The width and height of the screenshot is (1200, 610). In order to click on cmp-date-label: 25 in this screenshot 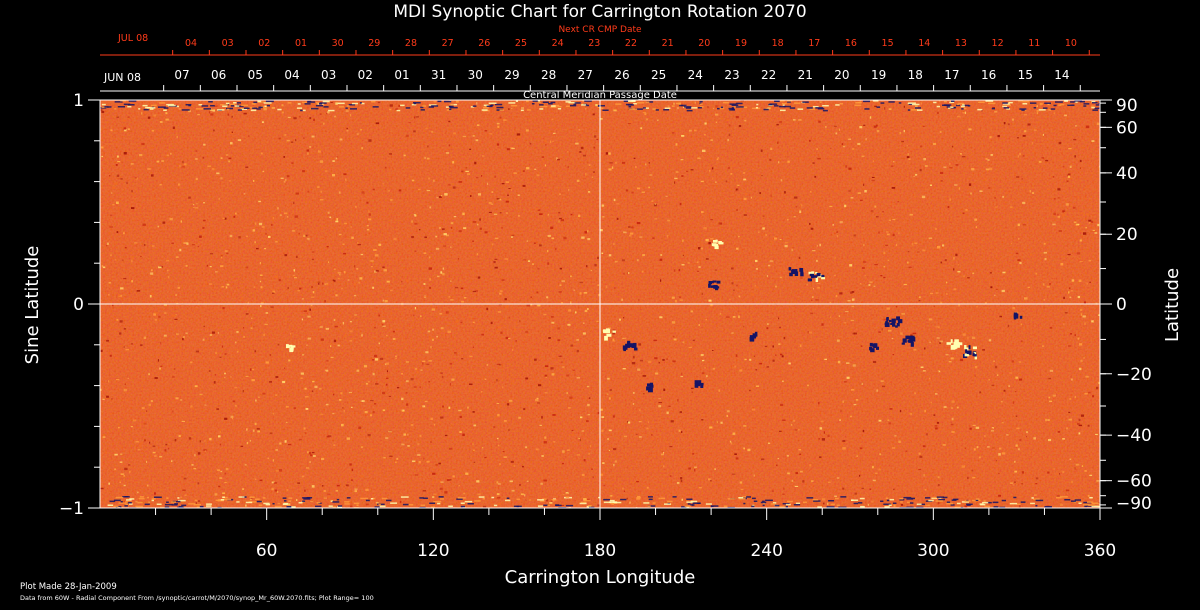, I will do `click(658, 75)`.